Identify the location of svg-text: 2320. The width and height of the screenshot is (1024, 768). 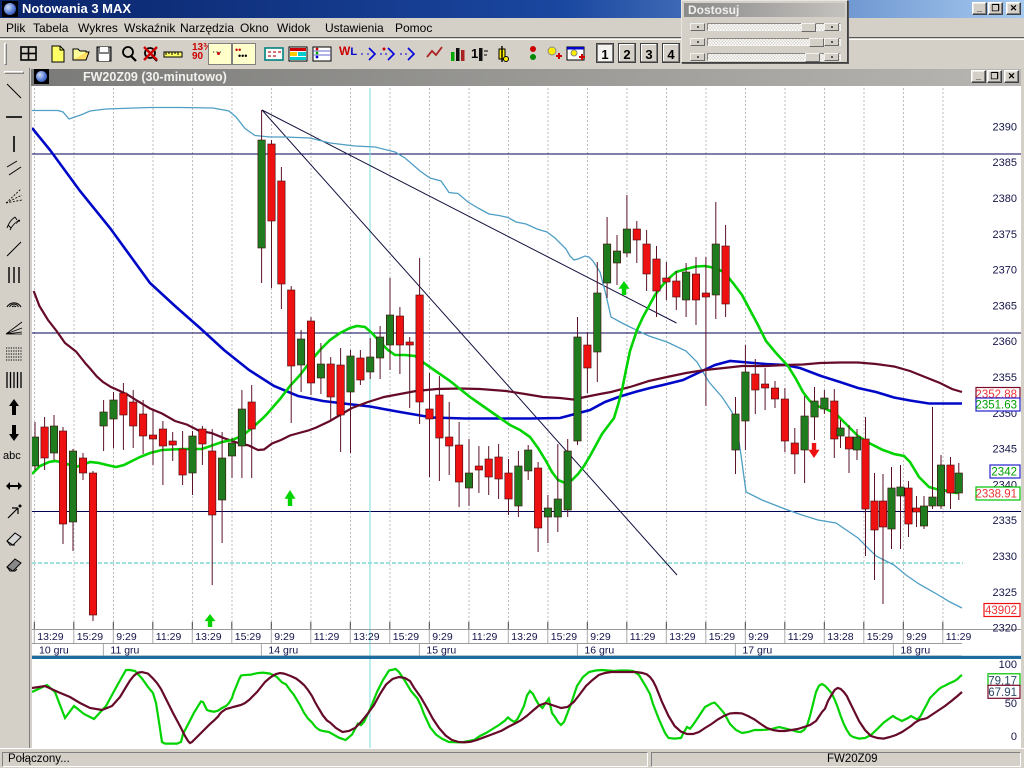
(1005, 629).